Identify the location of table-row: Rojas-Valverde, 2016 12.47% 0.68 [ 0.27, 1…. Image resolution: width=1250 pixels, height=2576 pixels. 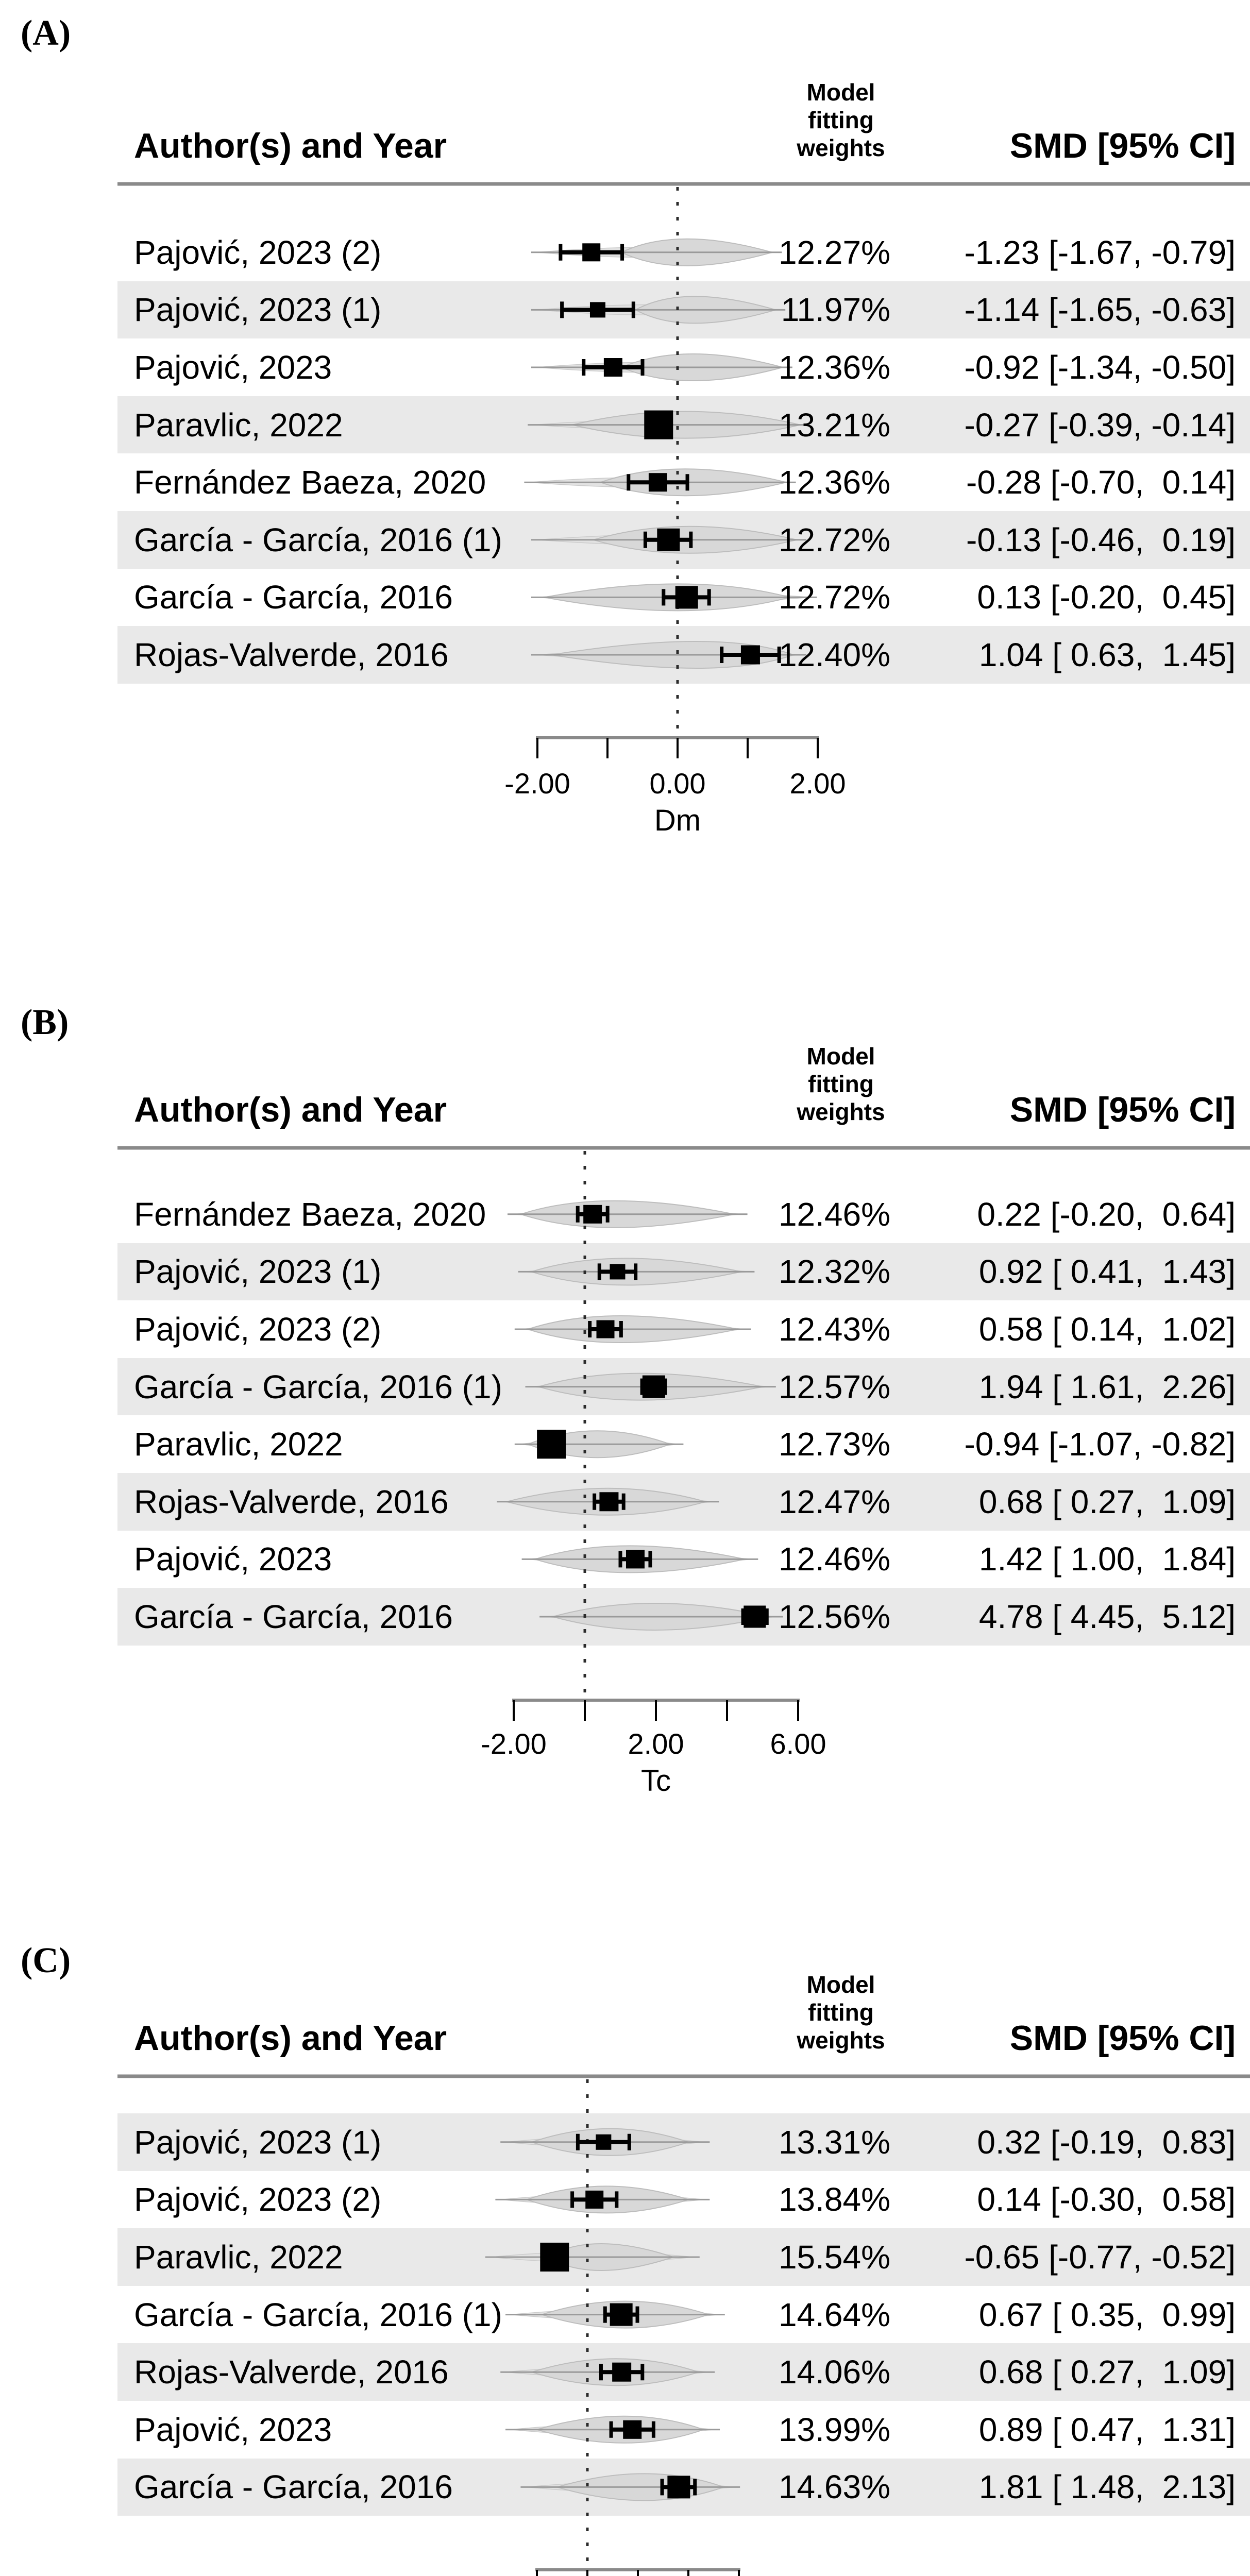
(625, 1502).